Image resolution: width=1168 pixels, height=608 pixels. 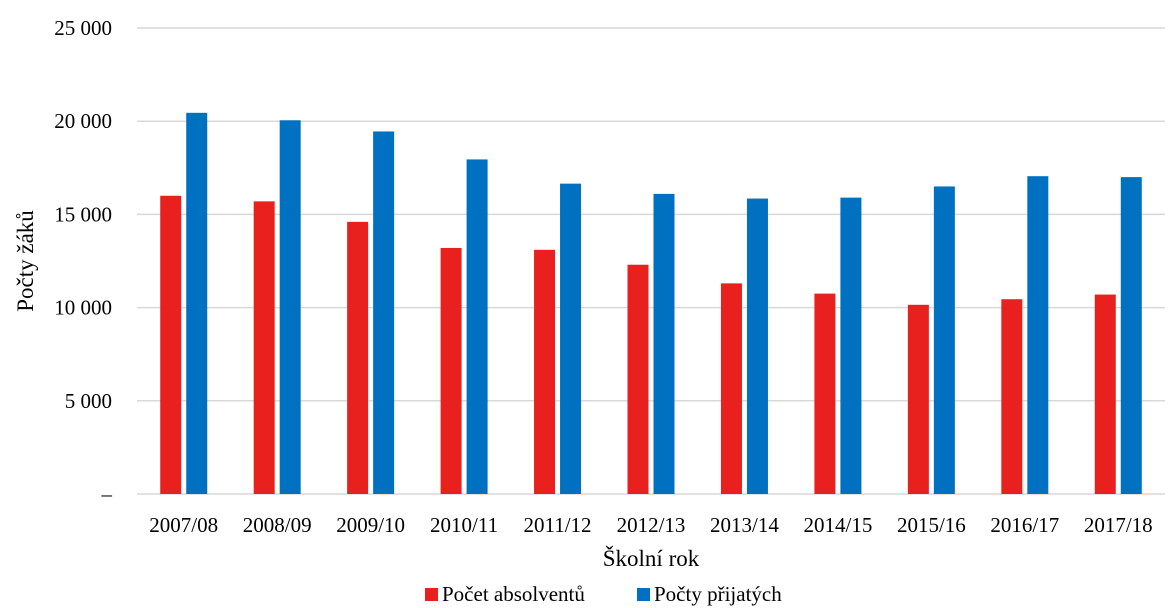 What do you see at coordinates (107, 494) in the screenshot?
I see `y-tick-label: –` at bounding box center [107, 494].